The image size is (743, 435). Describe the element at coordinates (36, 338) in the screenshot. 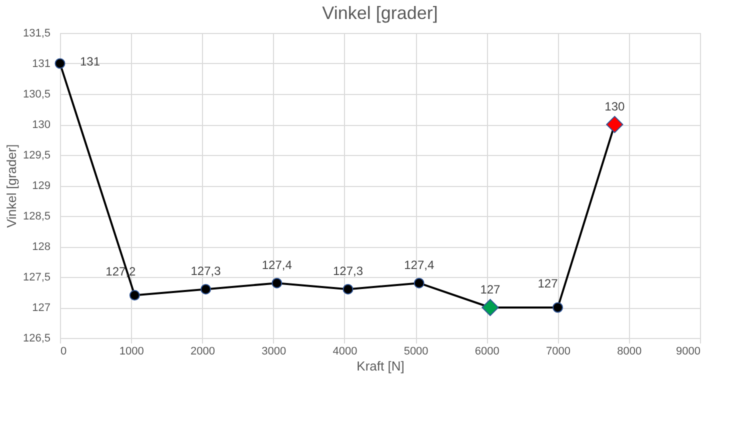

I see `y-tick-label: 126,5` at that location.